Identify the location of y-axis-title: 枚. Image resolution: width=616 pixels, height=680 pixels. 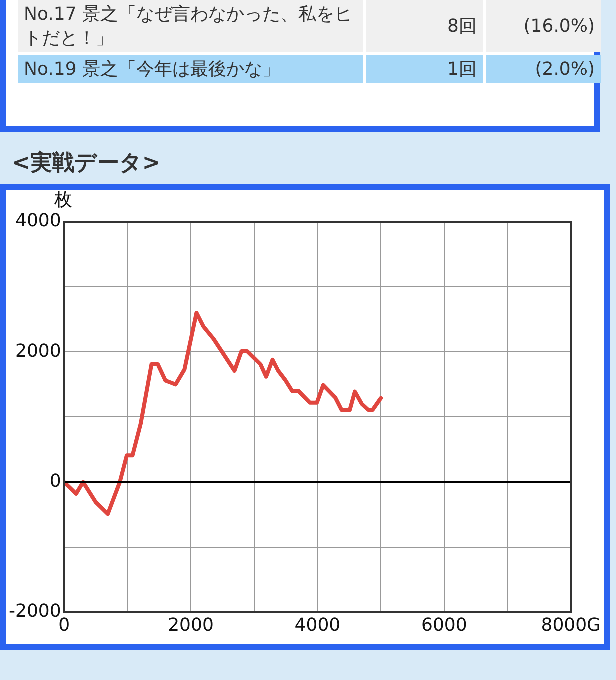
(62, 200).